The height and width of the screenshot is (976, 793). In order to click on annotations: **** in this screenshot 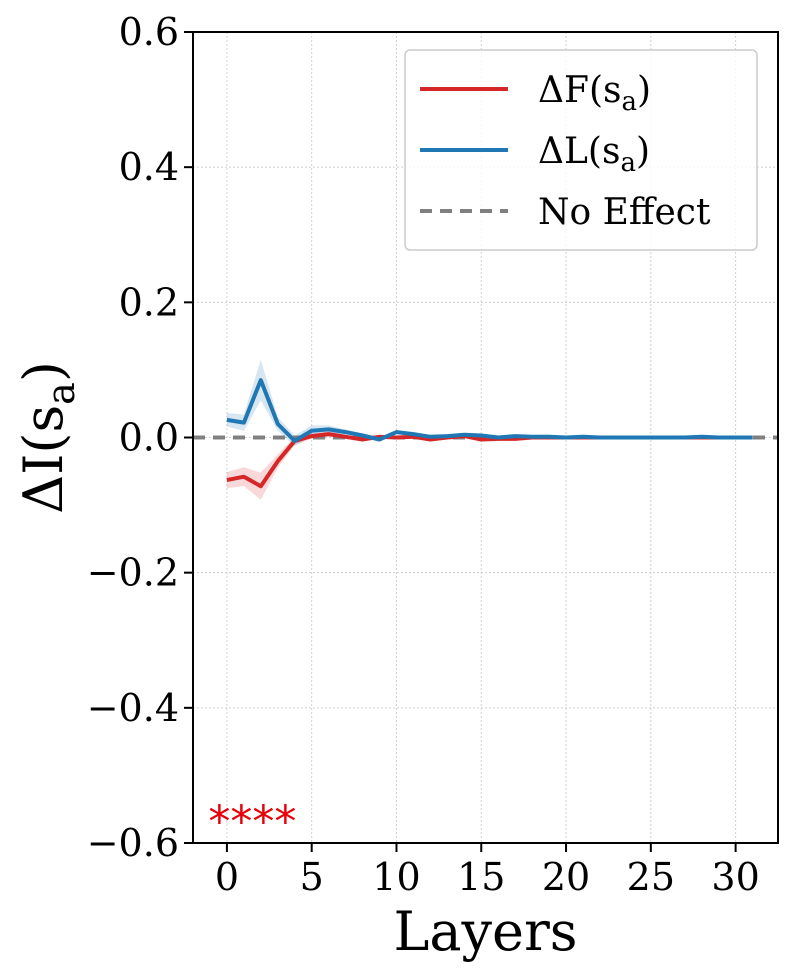, I will do `click(252, 822)`.